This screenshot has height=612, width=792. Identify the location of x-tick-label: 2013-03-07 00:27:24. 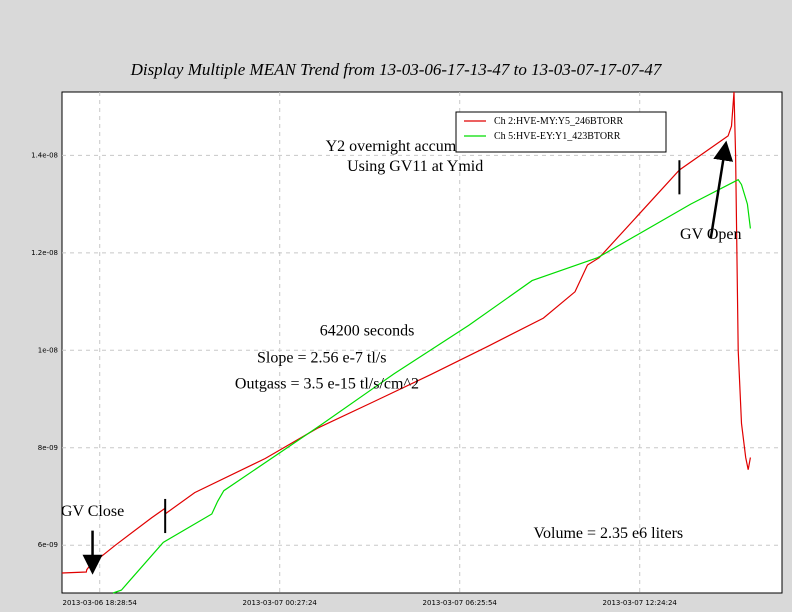
(280, 603).